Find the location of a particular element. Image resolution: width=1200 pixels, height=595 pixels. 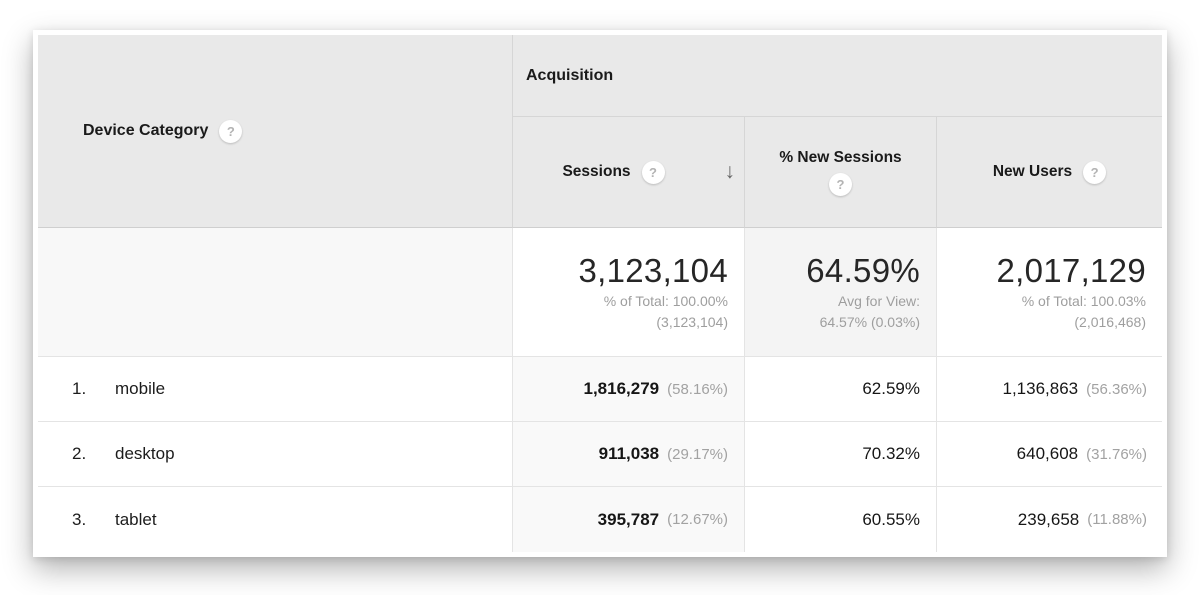

sessions-value-cell: 395,787 (12.67%) is located at coordinates (629, 519).